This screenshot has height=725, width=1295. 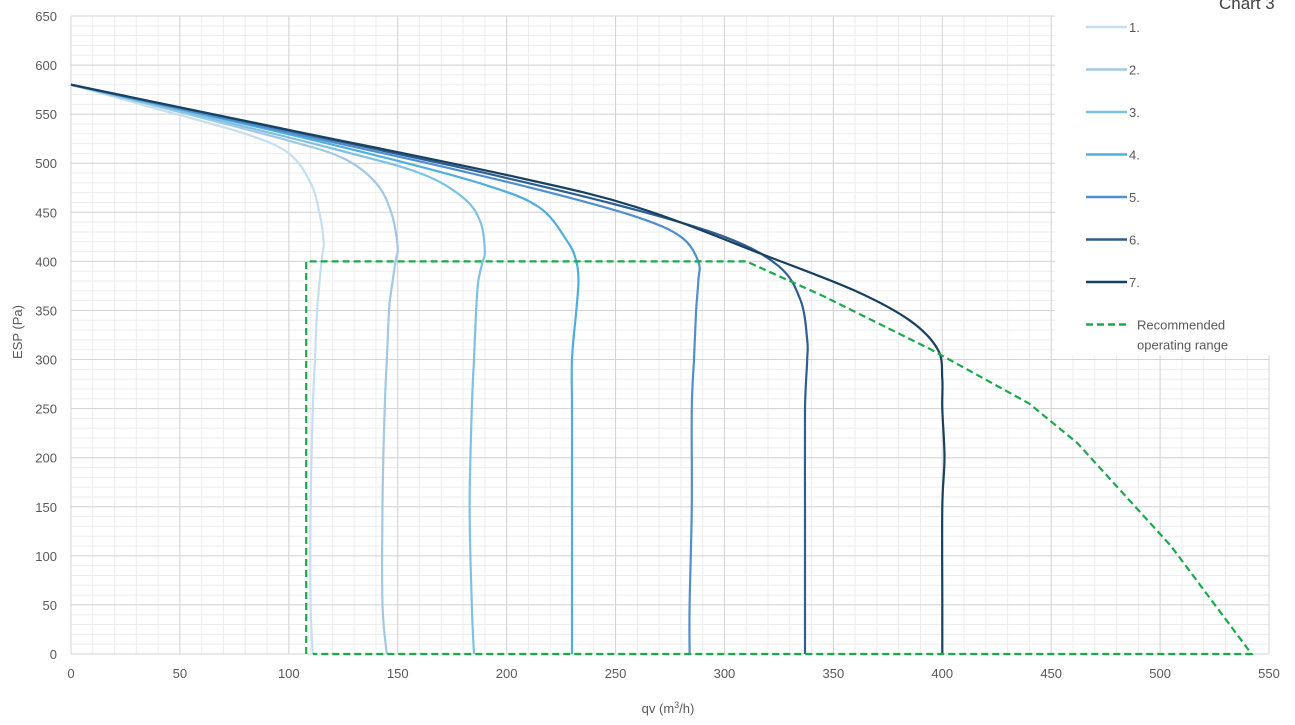 What do you see at coordinates (1134, 155) in the screenshot?
I see `legend-label-4: 4.` at bounding box center [1134, 155].